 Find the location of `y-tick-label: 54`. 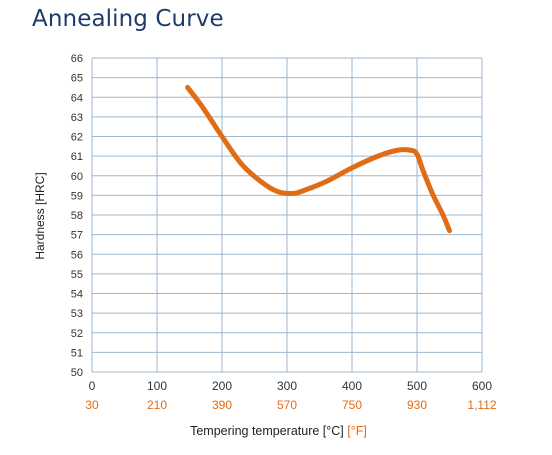

y-tick-label: 54 is located at coordinates (77, 295).